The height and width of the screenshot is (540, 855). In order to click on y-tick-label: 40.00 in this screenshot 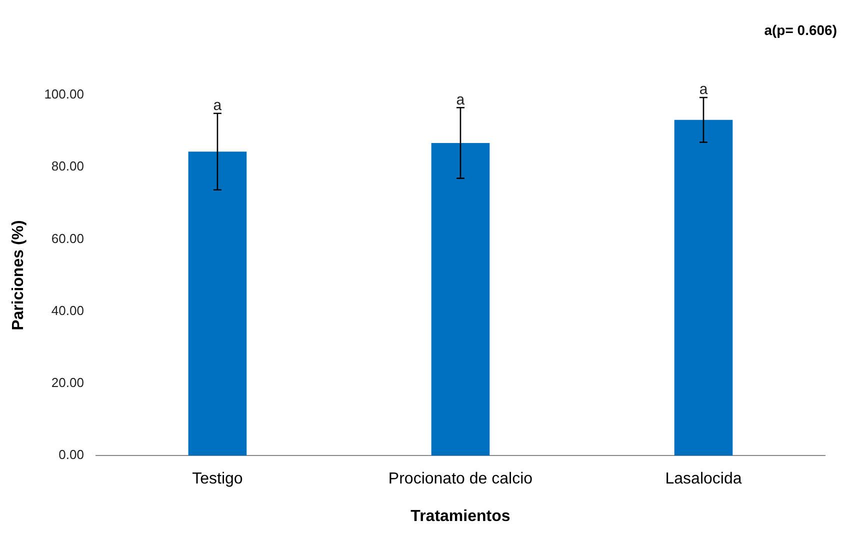, I will do `click(67, 310)`.